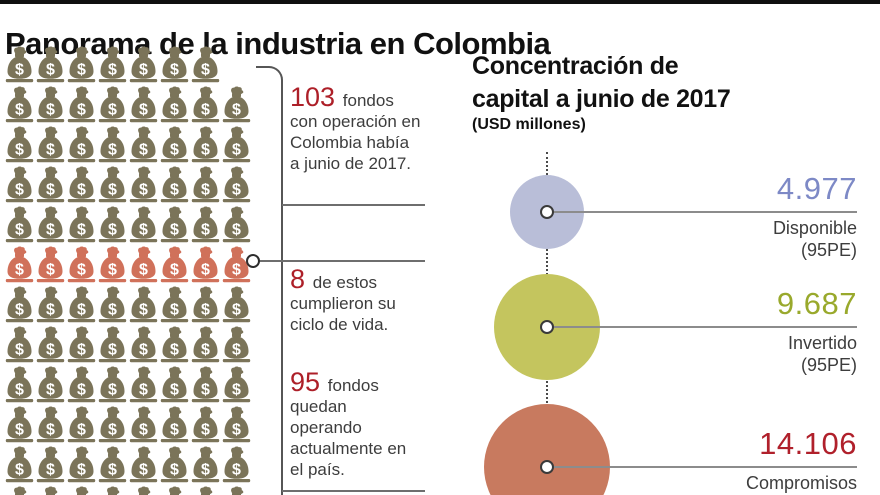  I want to click on bubble-label: Invertido (95PE), so click(822, 354).